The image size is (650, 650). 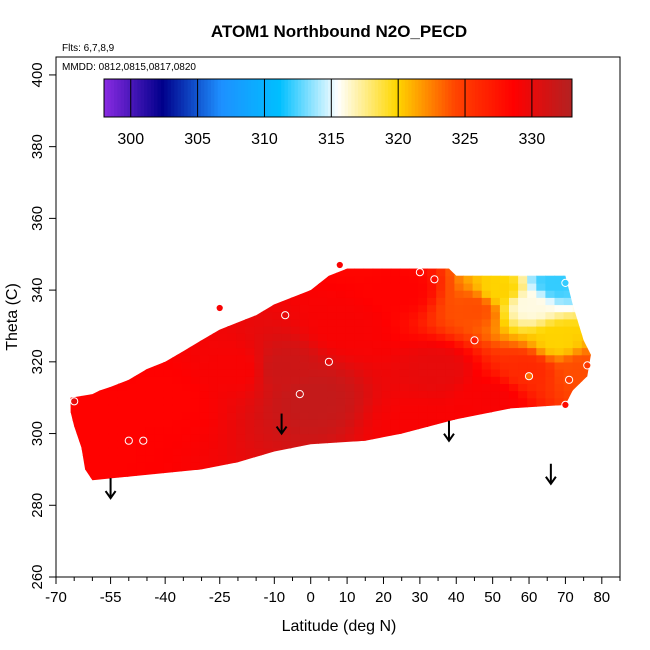 What do you see at coordinates (197, 139) in the screenshot?
I see `colorbar-tick-label: 305` at bounding box center [197, 139].